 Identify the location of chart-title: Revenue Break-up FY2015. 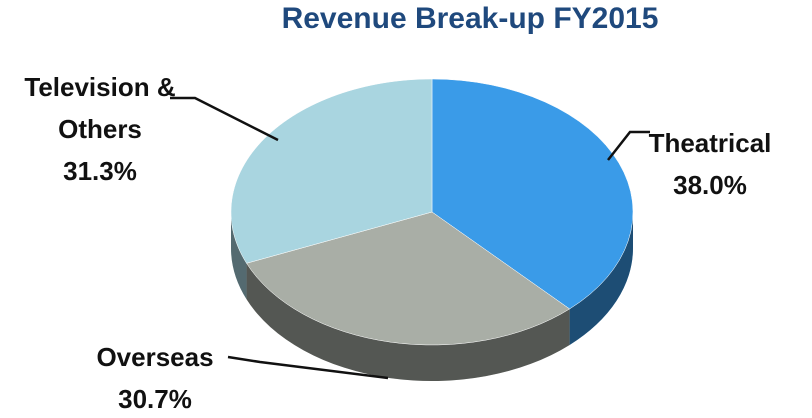
(470, 18).